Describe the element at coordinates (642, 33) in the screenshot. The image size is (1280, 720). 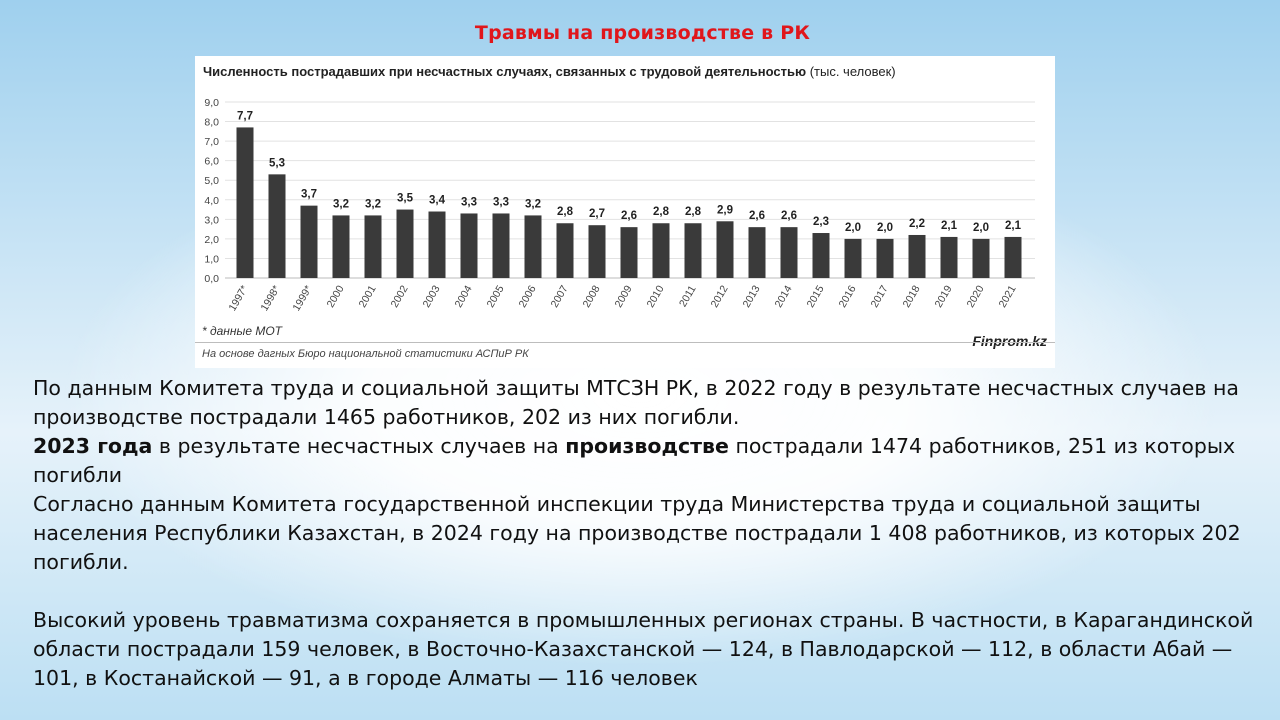
I see `slide-title: Травмы на производстве в РК` at that location.